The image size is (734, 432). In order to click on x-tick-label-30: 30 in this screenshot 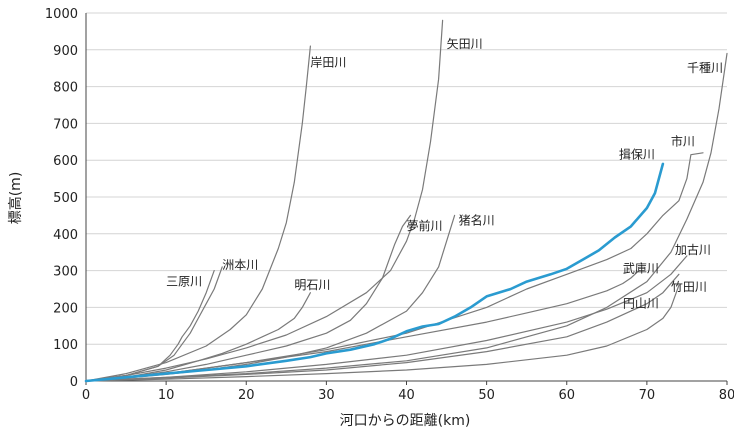, I will do `click(326, 395)`.